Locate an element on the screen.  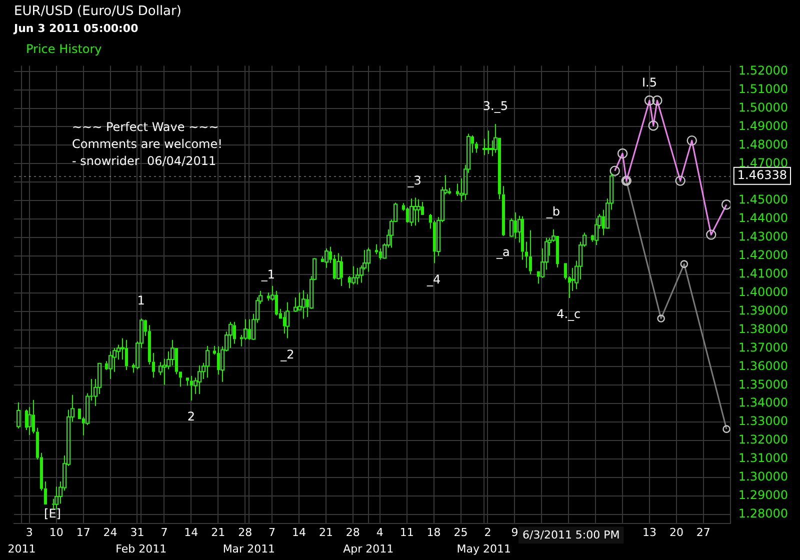
annotation: _a is located at coordinates (502, 252).